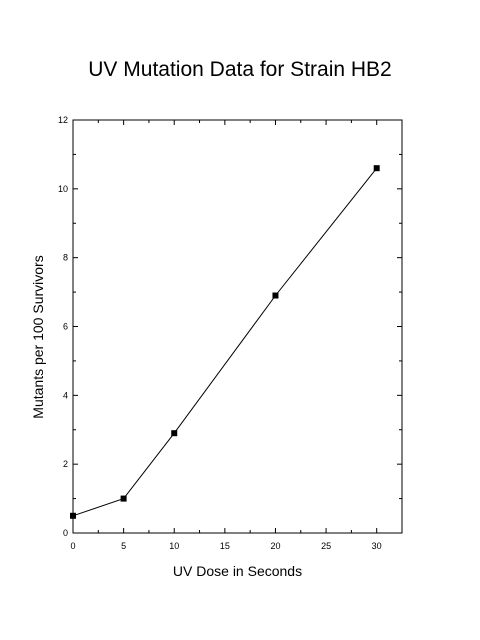 Image resolution: width=480 pixels, height=640 pixels. I want to click on x-tick-label: 5, so click(123, 546).